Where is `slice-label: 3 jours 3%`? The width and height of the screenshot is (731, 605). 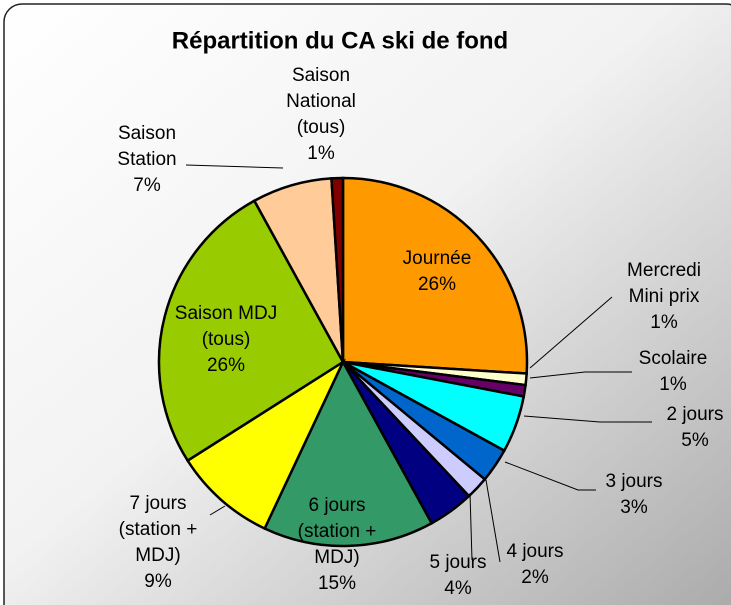
slice-label: 3 jours 3% is located at coordinates (634, 495).